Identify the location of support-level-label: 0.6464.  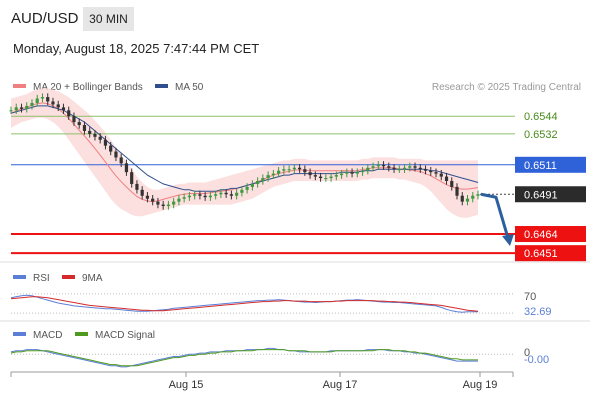
(541, 235).